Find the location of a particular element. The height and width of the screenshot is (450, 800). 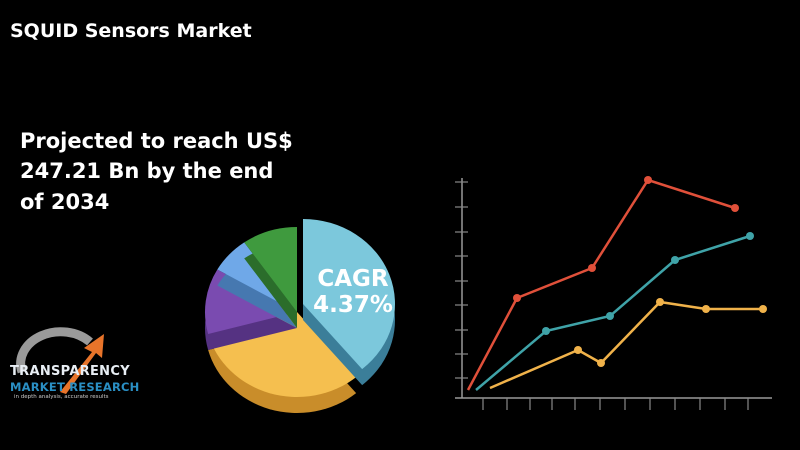

logo-mark is located at coordinates (60, 360).